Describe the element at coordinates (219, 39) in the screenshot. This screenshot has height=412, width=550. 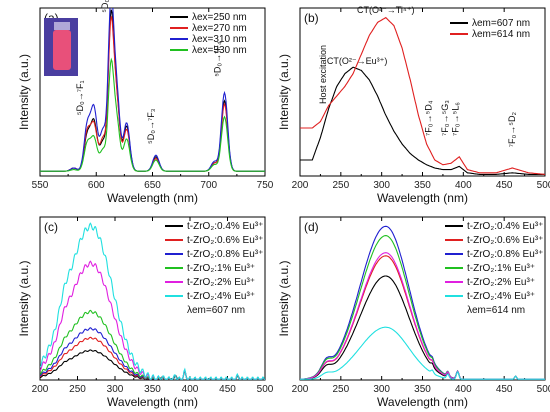
I see `legend-entry: λex=310 nm` at that location.